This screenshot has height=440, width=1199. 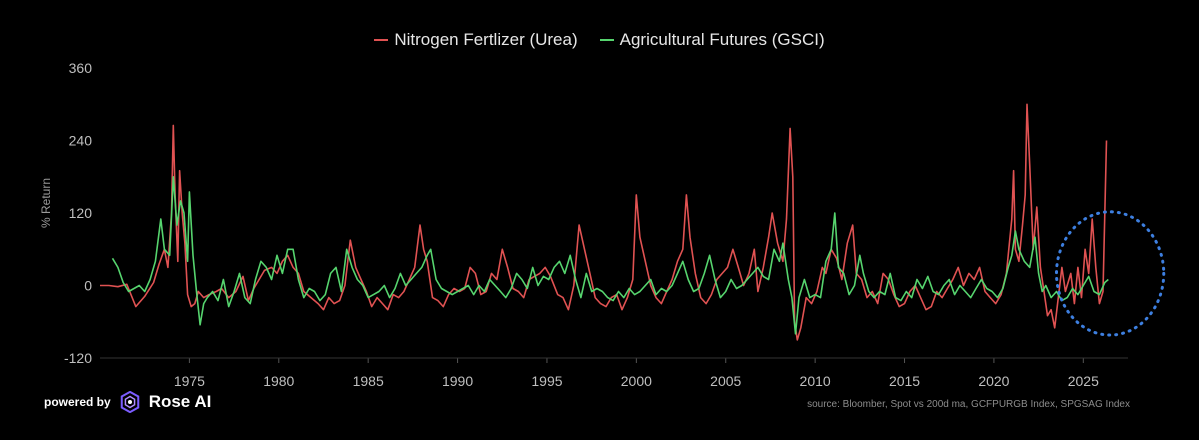 I want to click on legend-swatch-gsci, so click(x=606, y=40).